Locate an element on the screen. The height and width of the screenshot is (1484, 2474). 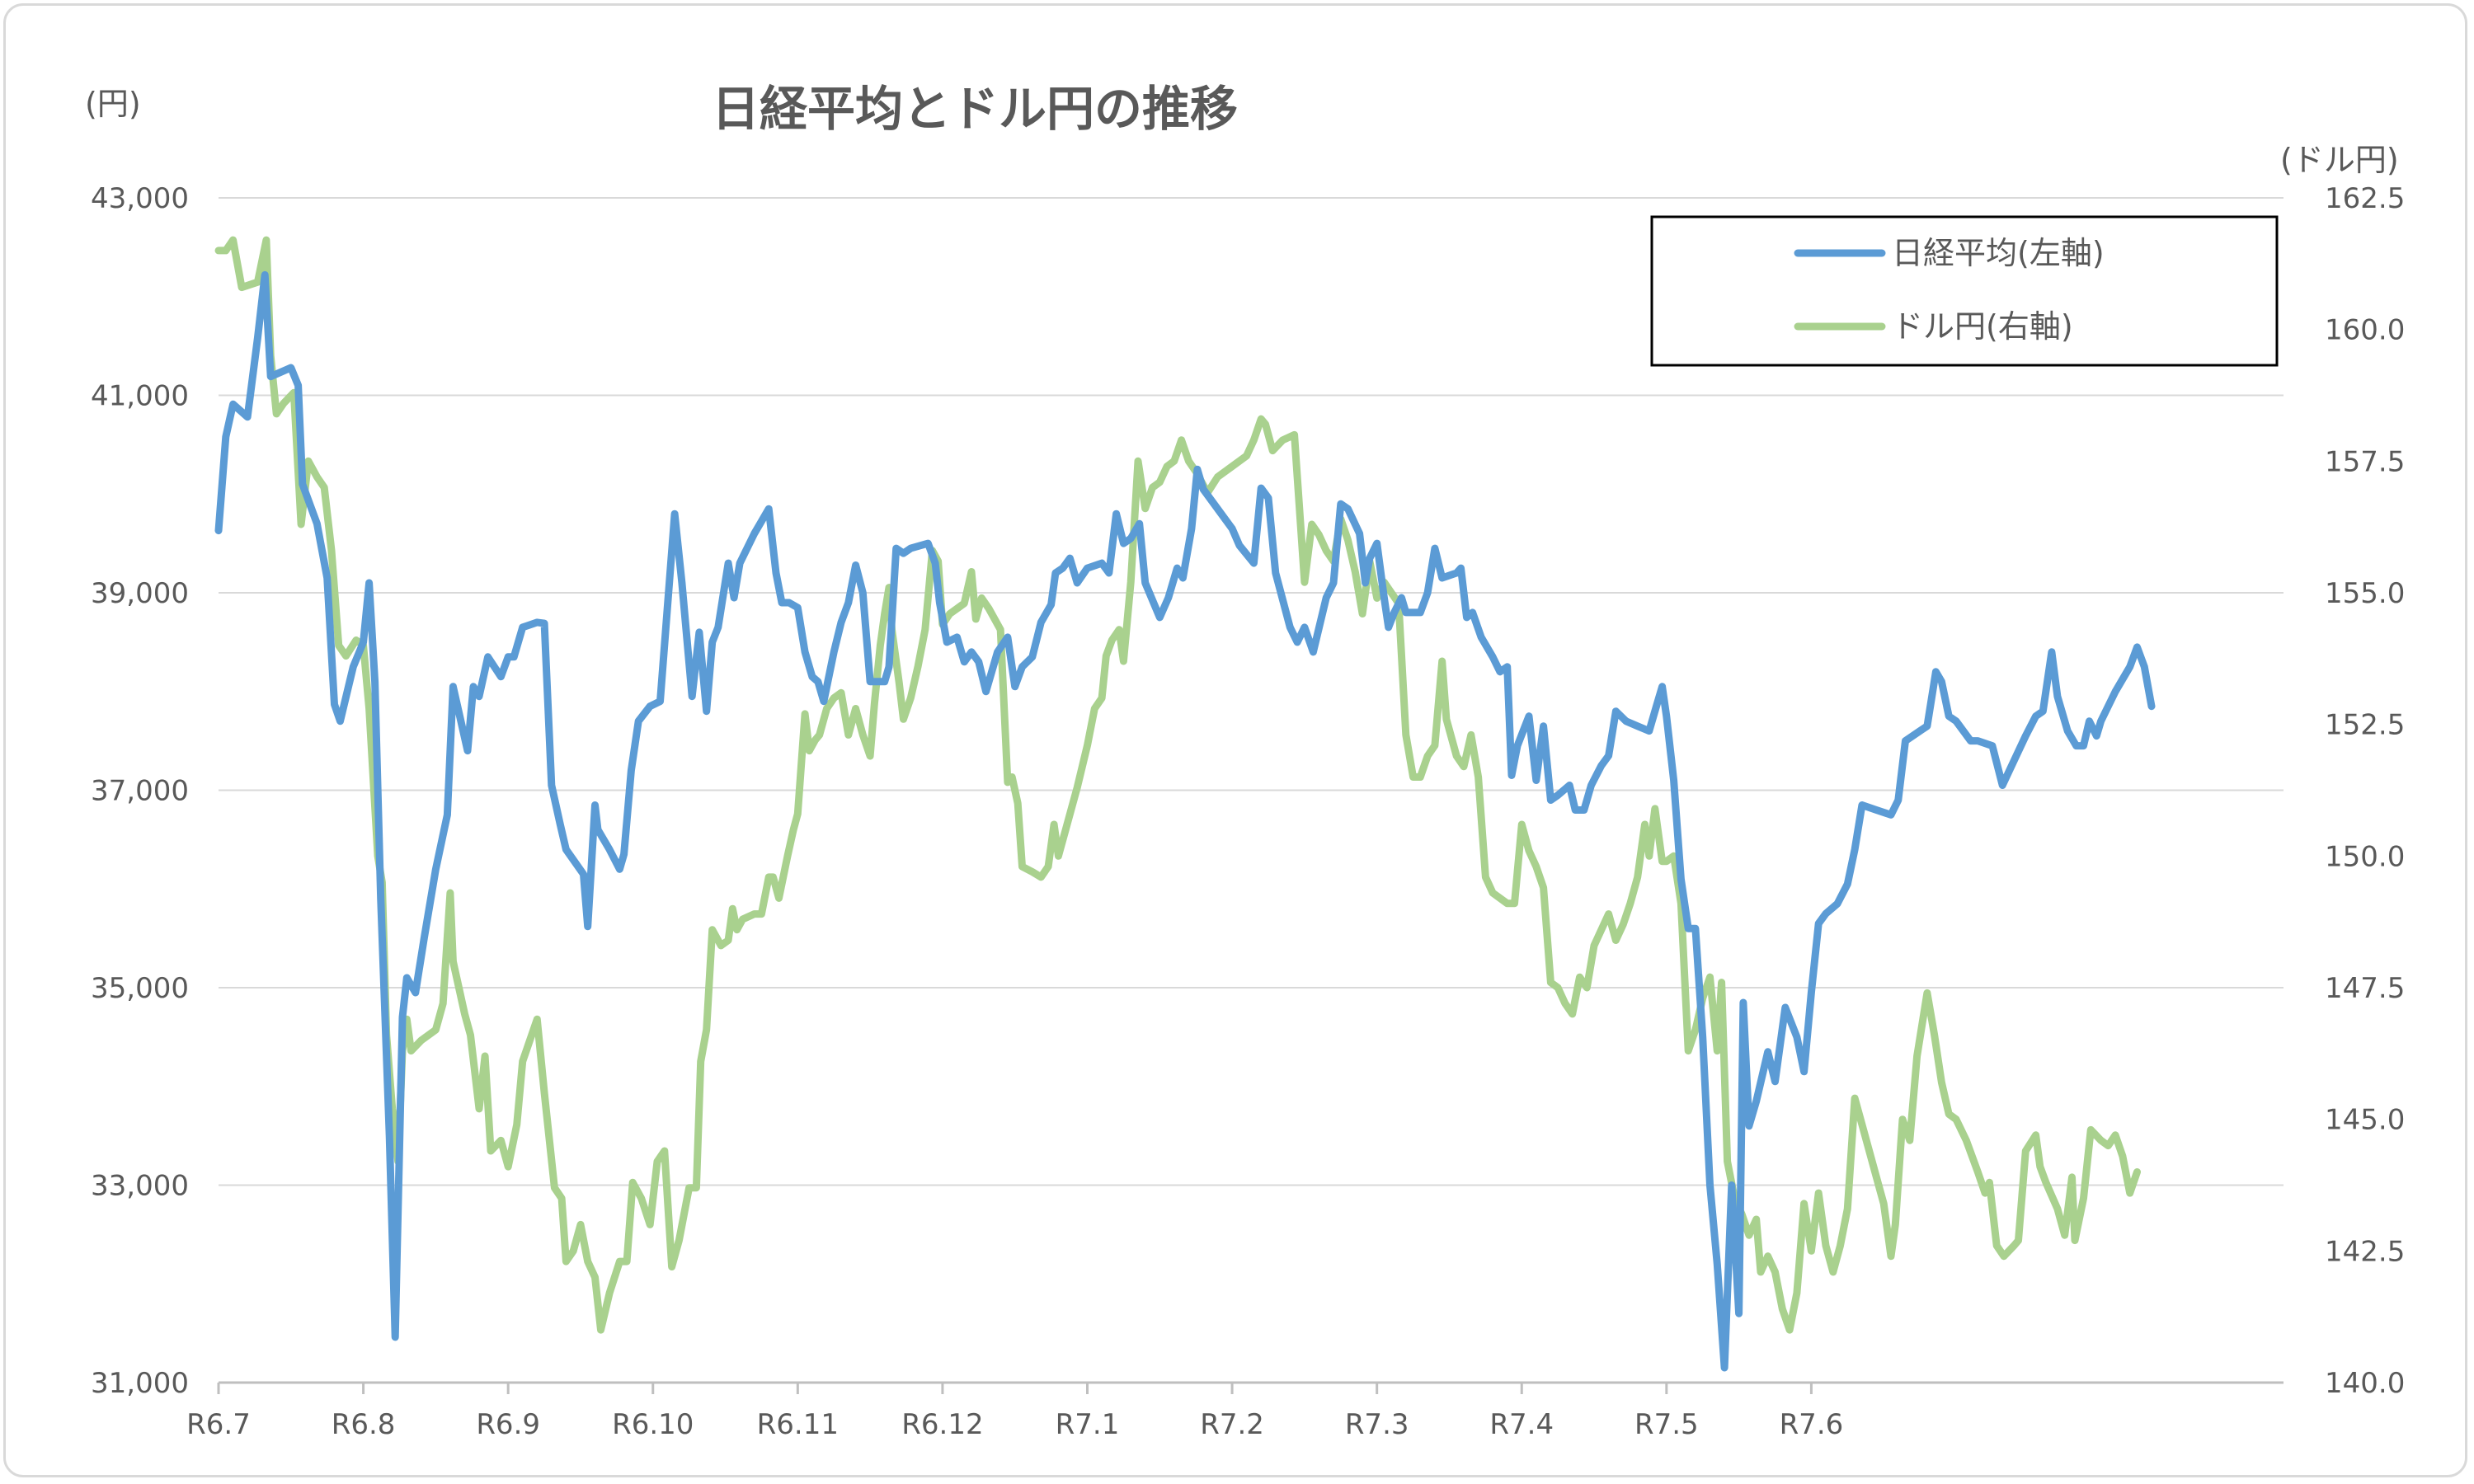
left-tick-label: 33,000 is located at coordinates (140, 1186).